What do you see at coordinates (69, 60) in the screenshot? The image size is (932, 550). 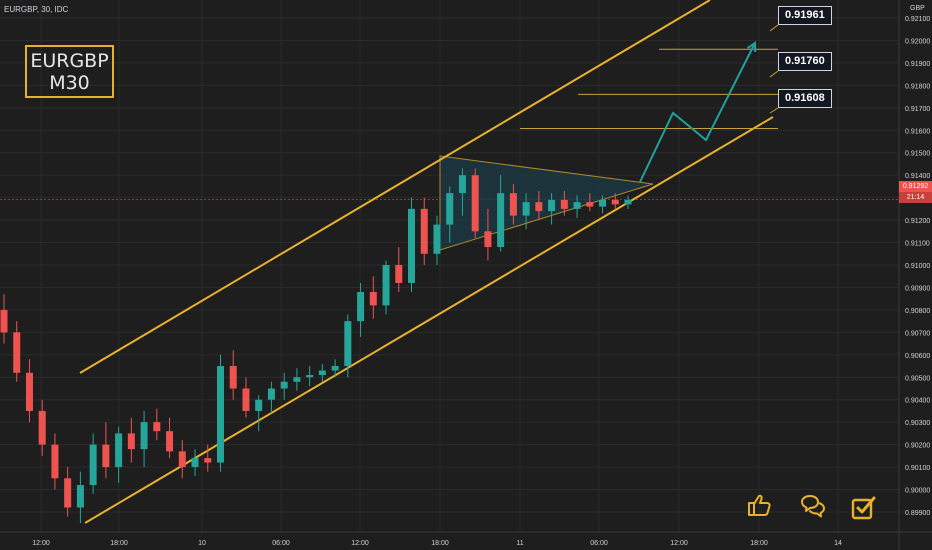 I see `title-symbol: EURGBP` at bounding box center [69, 60].